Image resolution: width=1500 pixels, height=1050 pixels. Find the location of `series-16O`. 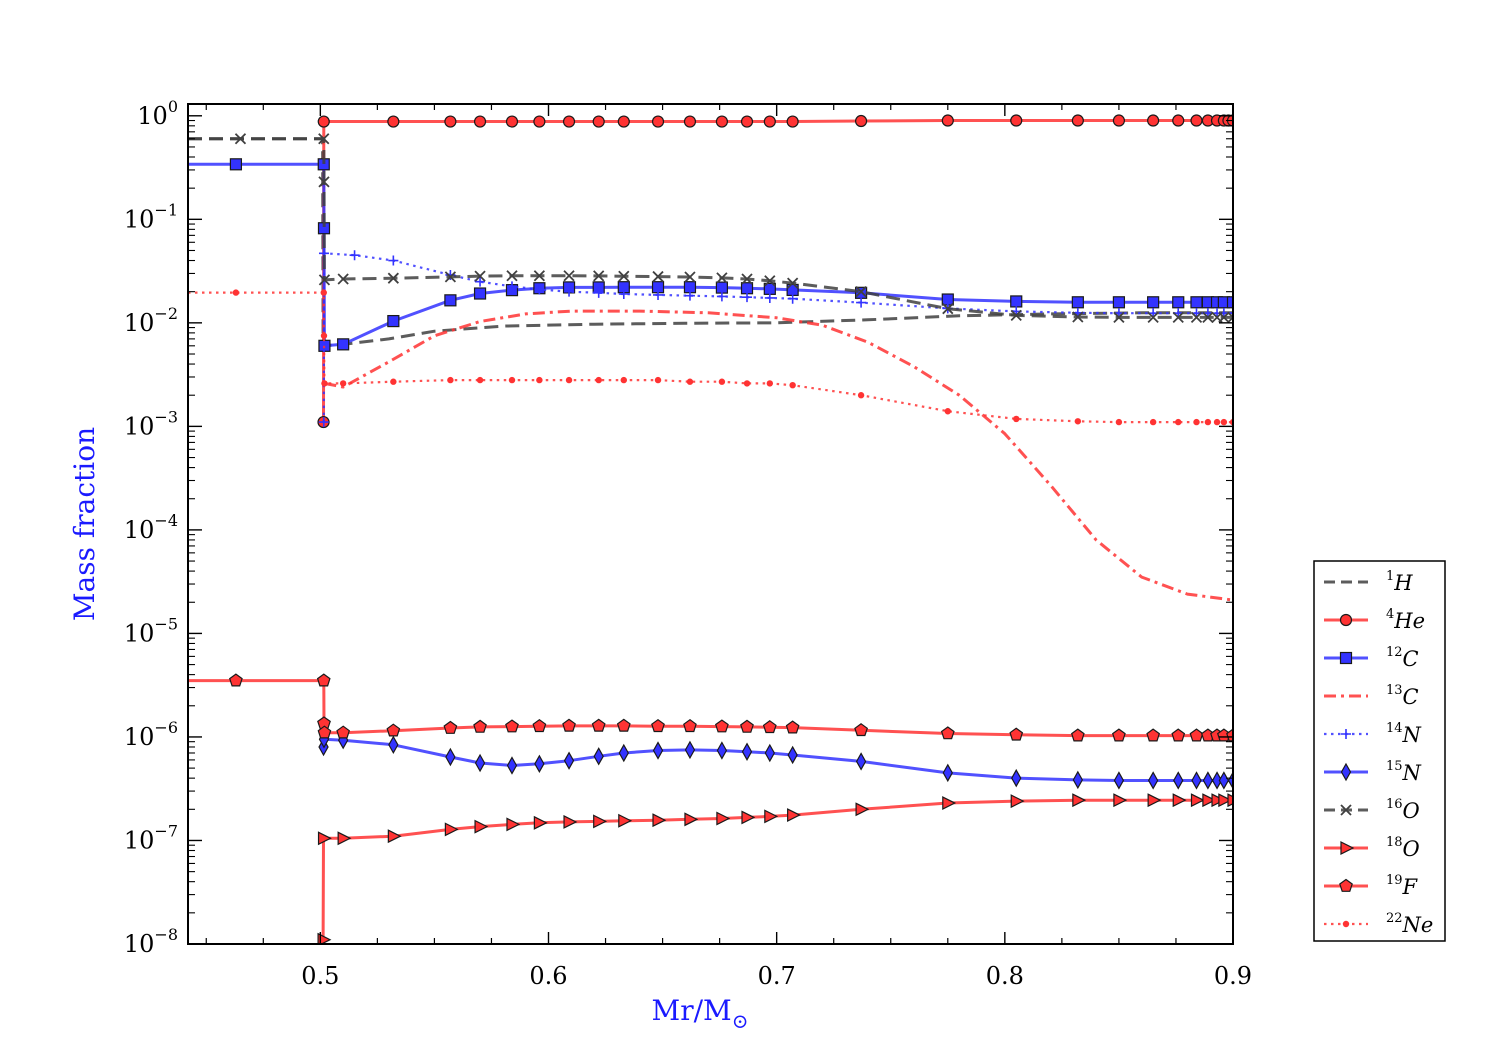

series-16O is located at coordinates (710, 228).